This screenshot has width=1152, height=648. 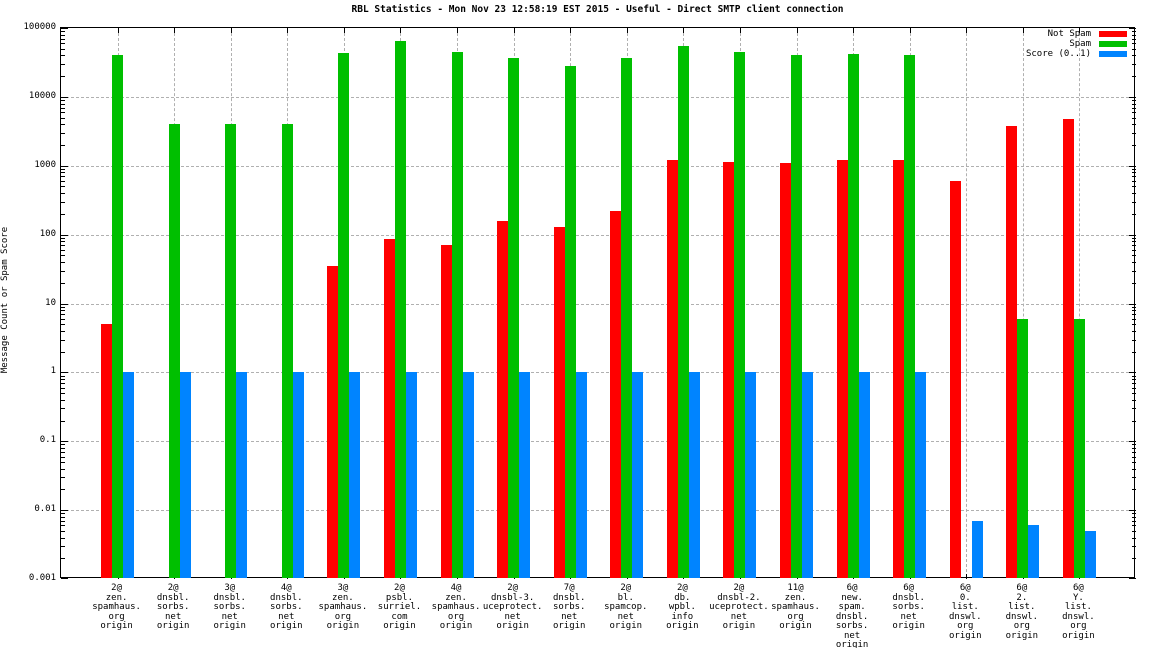 I want to click on y-major-tick, so click(x=64, y=28).